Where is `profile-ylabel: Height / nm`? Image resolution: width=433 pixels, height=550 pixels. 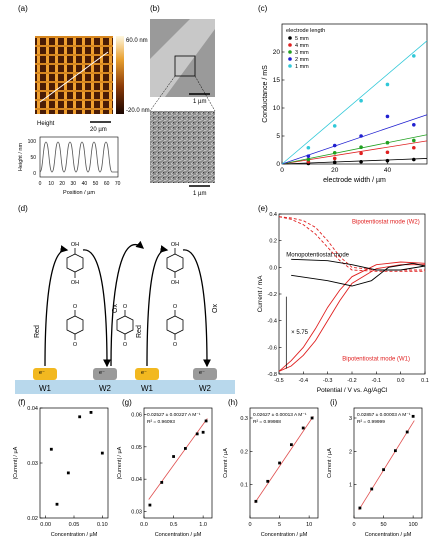 profile-ylabel: Height / nm is located at coordinates (21, 157).